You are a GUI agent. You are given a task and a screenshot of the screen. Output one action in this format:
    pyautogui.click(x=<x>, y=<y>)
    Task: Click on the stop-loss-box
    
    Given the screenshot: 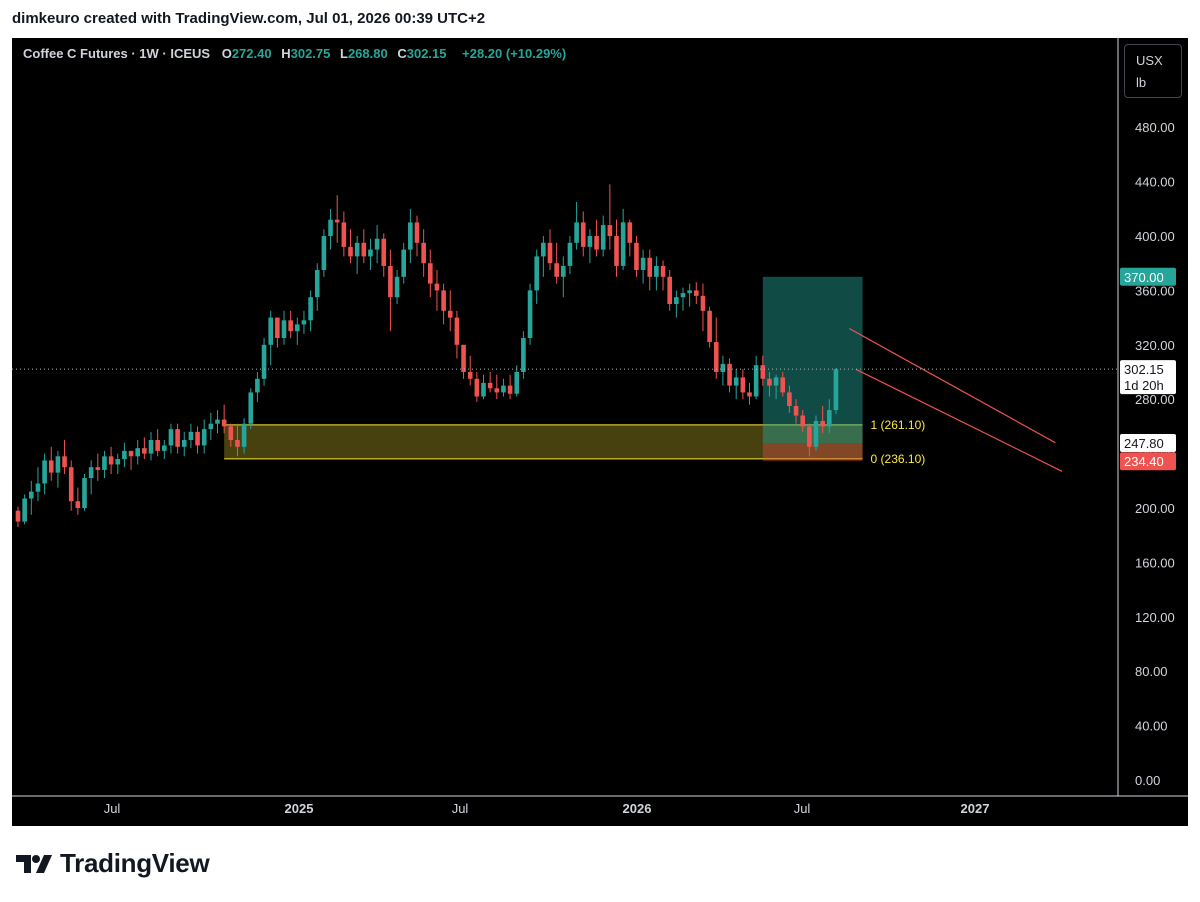 What is the action you would take?
    pyautogui.click(x=812, y=452)
    